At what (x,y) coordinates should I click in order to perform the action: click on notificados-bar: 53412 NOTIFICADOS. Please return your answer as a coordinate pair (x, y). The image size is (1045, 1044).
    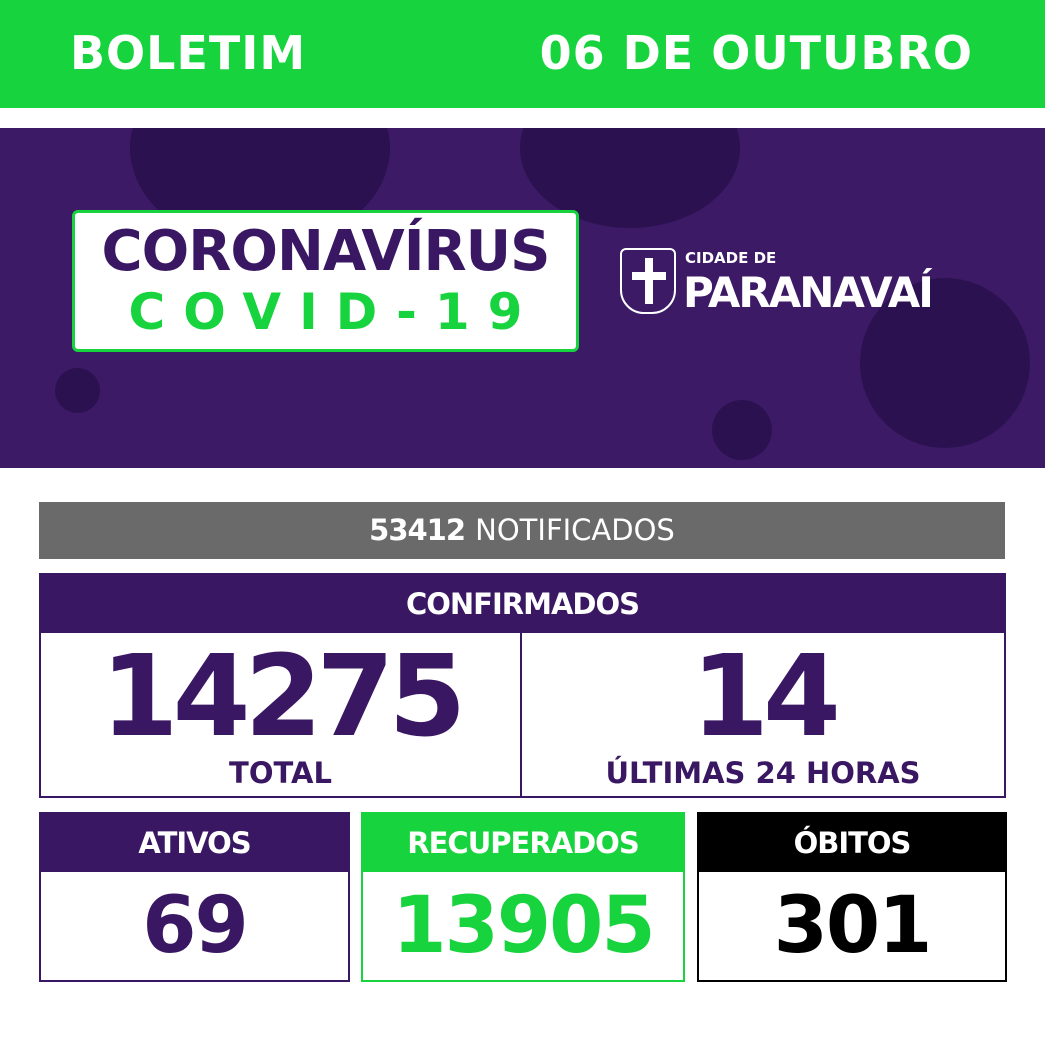
    Looking at the image, I should click on (522, 530).